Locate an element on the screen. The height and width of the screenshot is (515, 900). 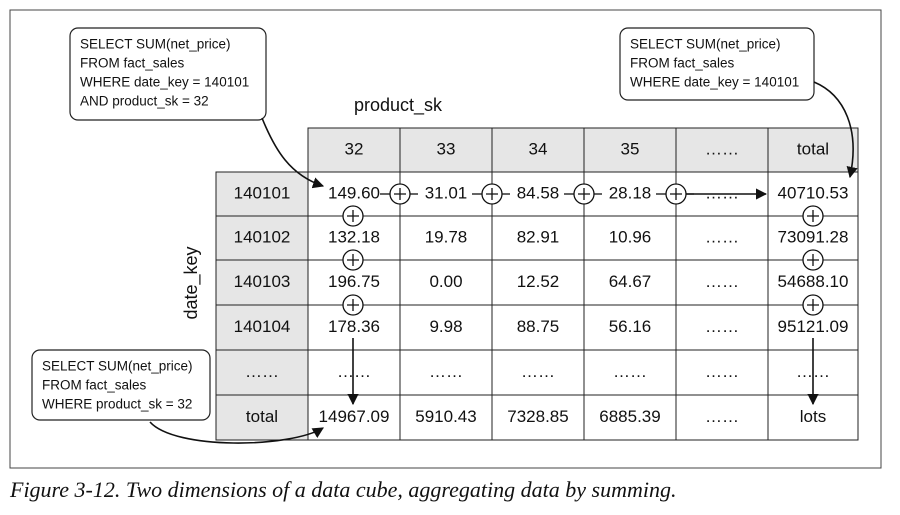
cell-text: 12.52 is located at coordinates (538, 281).